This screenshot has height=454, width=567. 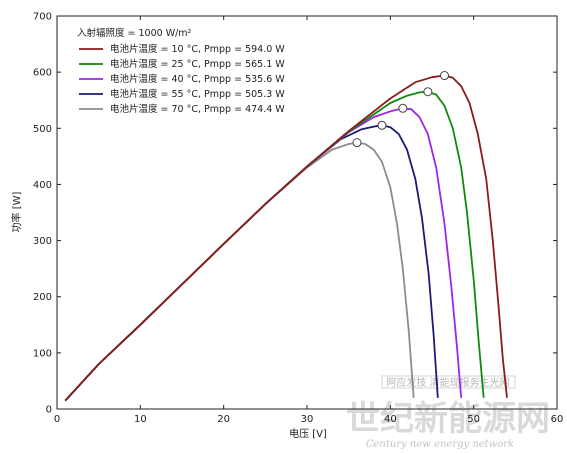 I want to click on legend-label-3: 电池片温度 = 40 °C, Pmpp = 535.6 W, so click(x=197, y=79).